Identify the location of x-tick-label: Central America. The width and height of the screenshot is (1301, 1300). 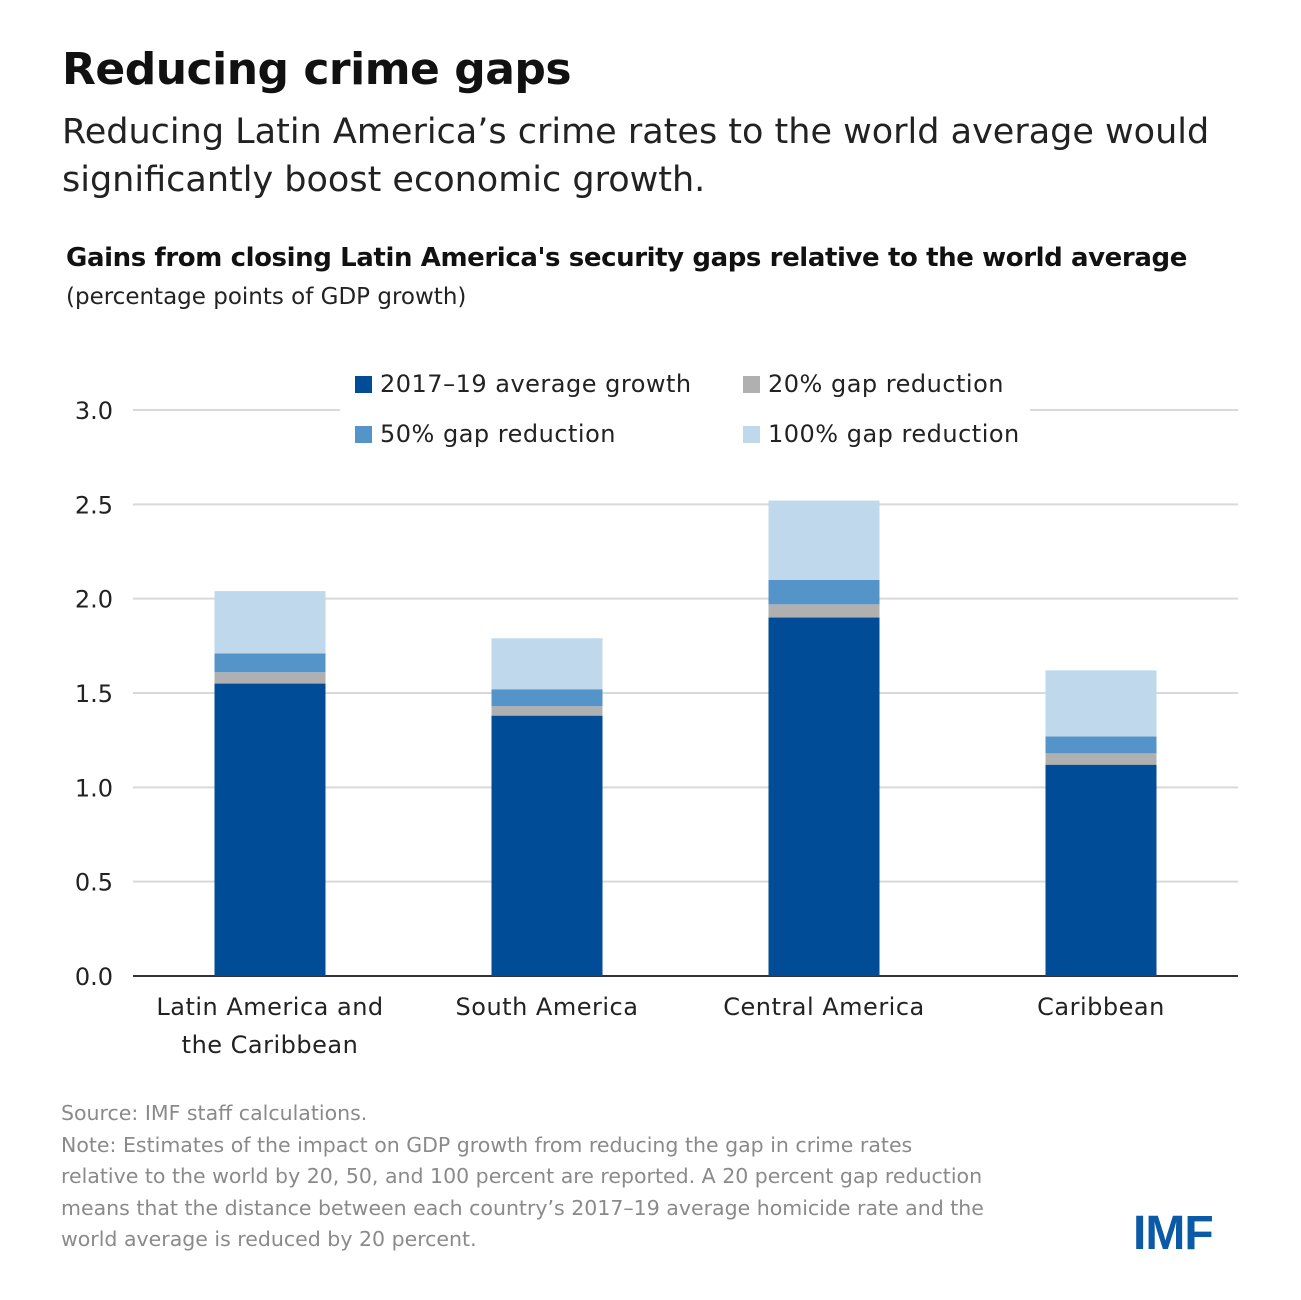
(824, 1007).